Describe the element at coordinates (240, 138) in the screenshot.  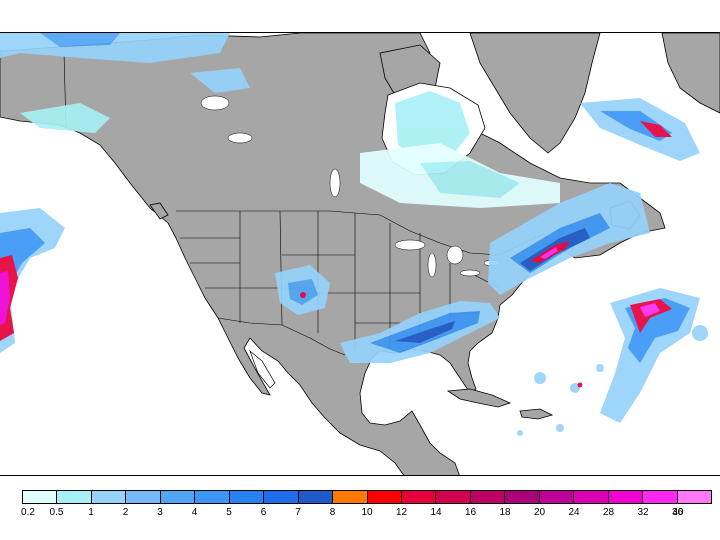
I see `great-slave-lake` at that location.